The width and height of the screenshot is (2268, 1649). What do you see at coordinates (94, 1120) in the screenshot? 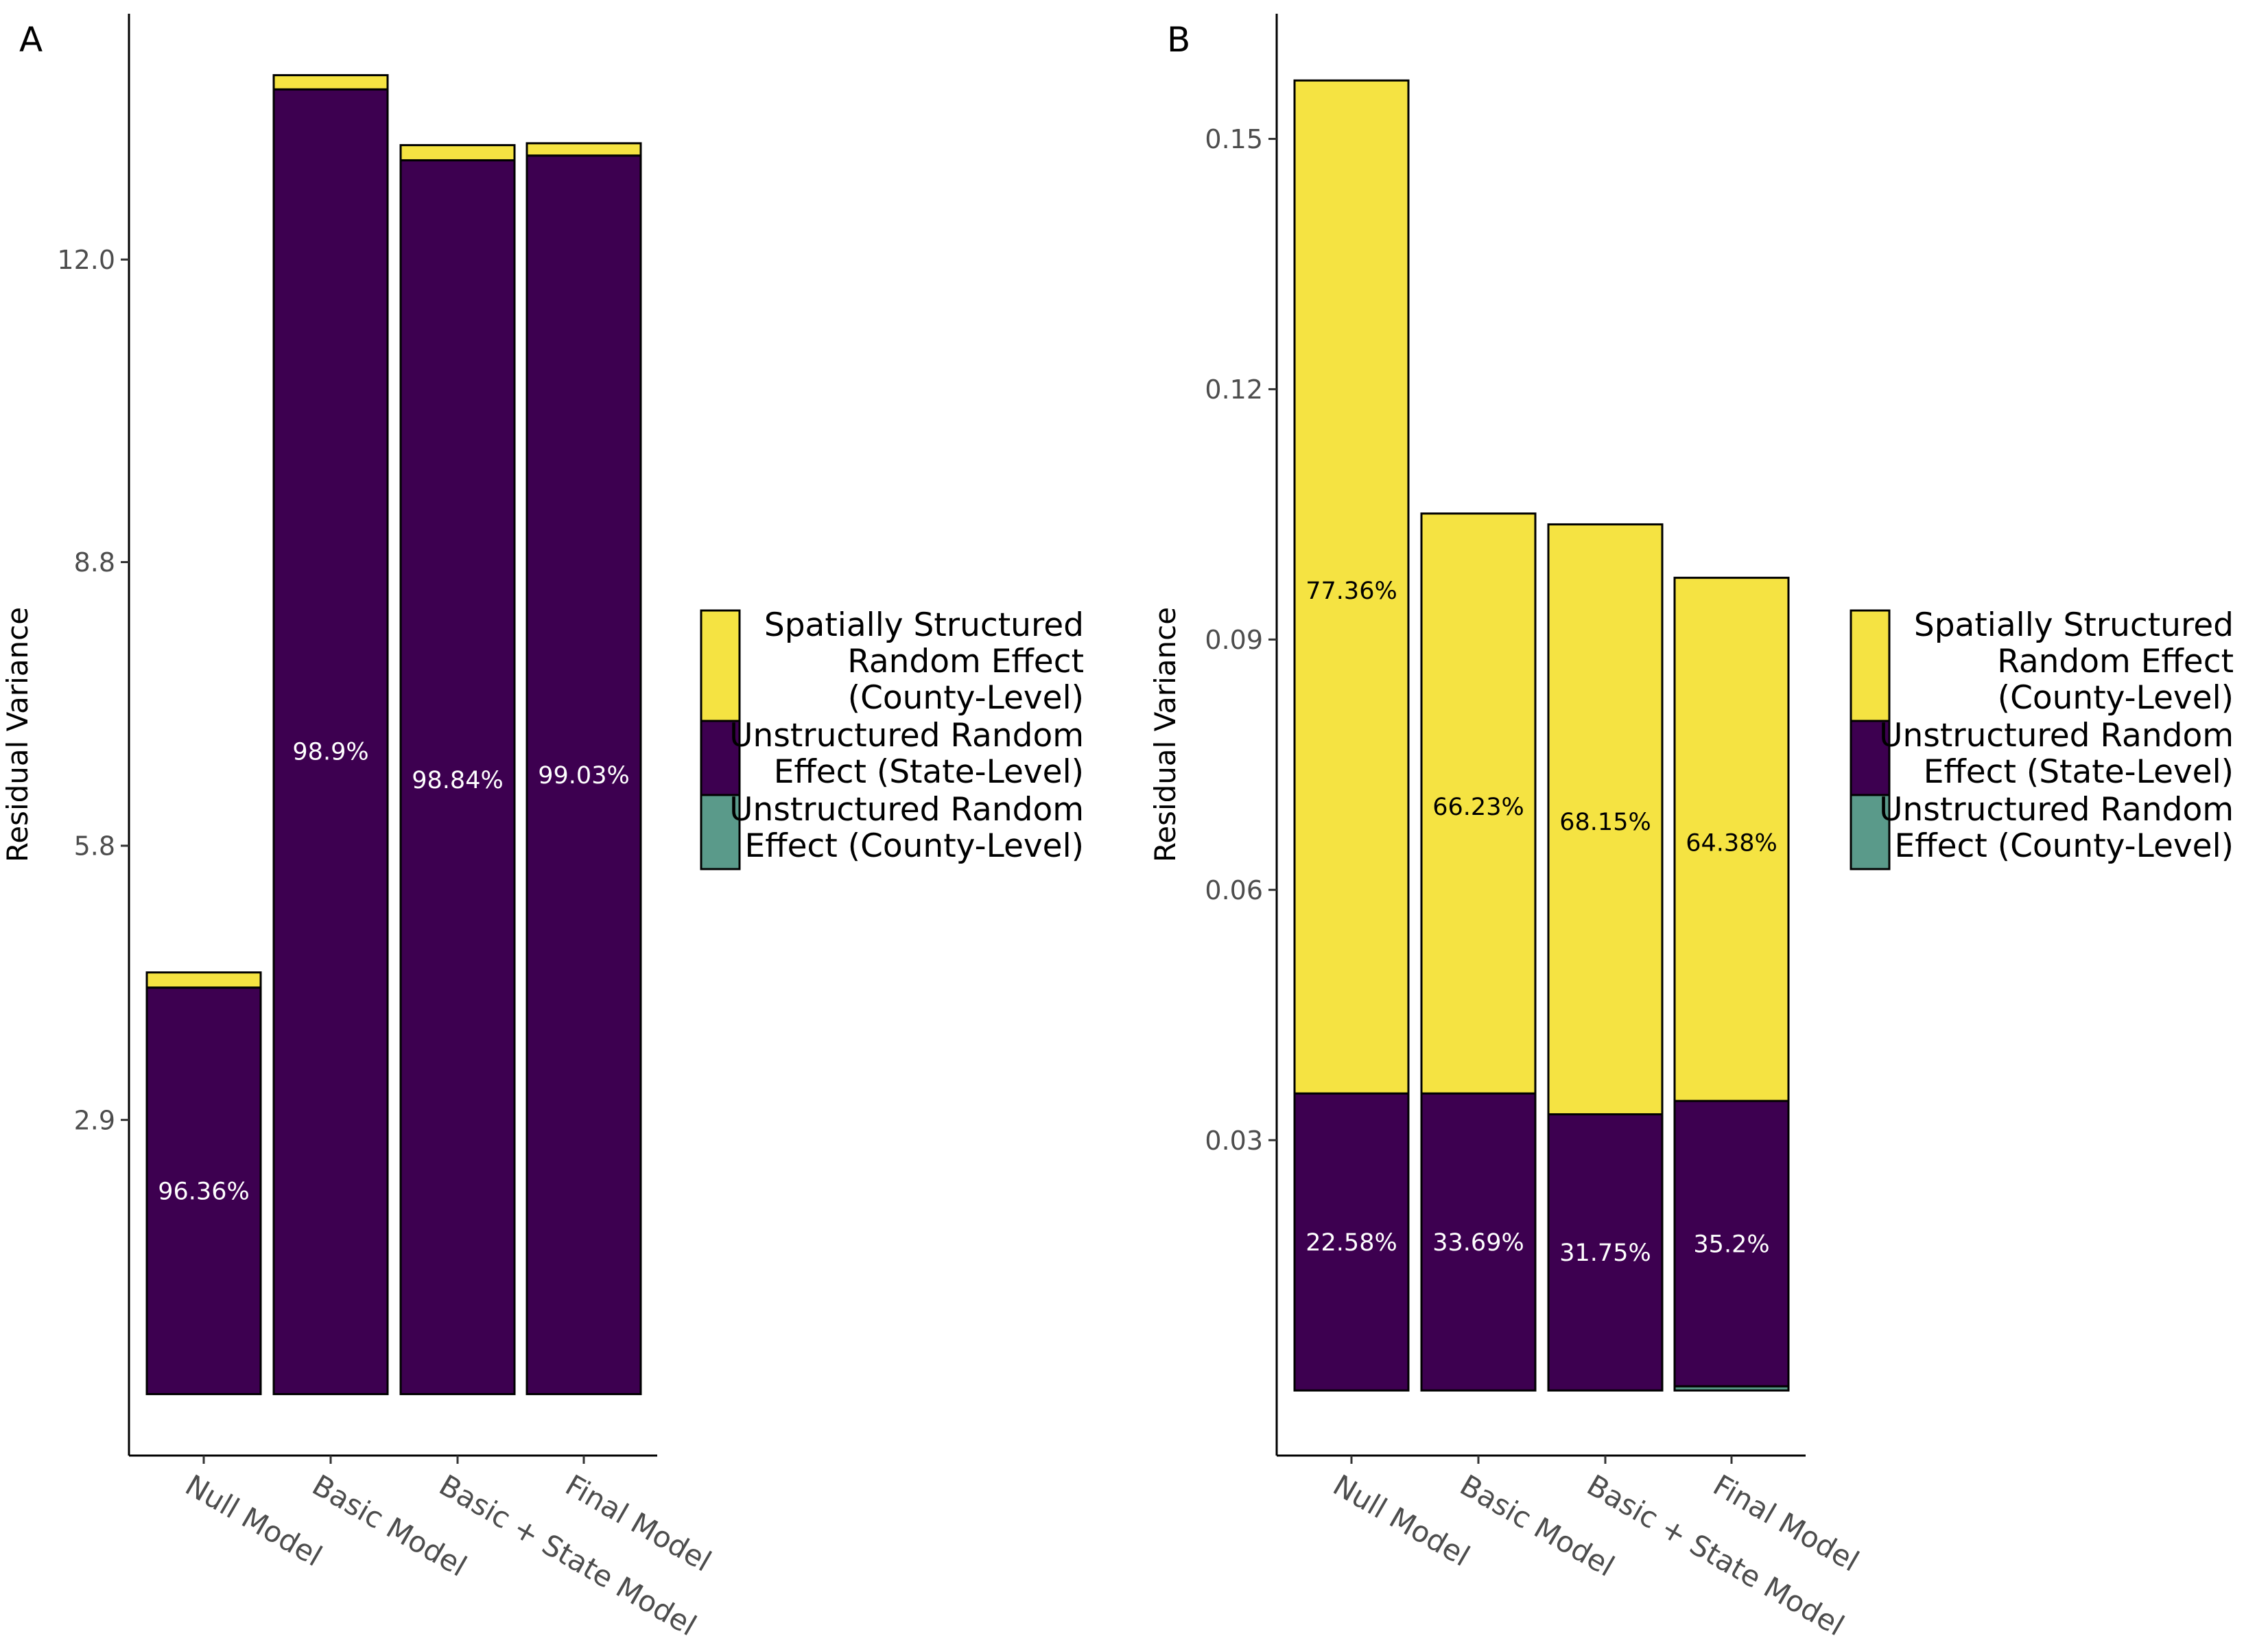
I see `y-tick-label: 2.9` at bounding box center [94, 1120].